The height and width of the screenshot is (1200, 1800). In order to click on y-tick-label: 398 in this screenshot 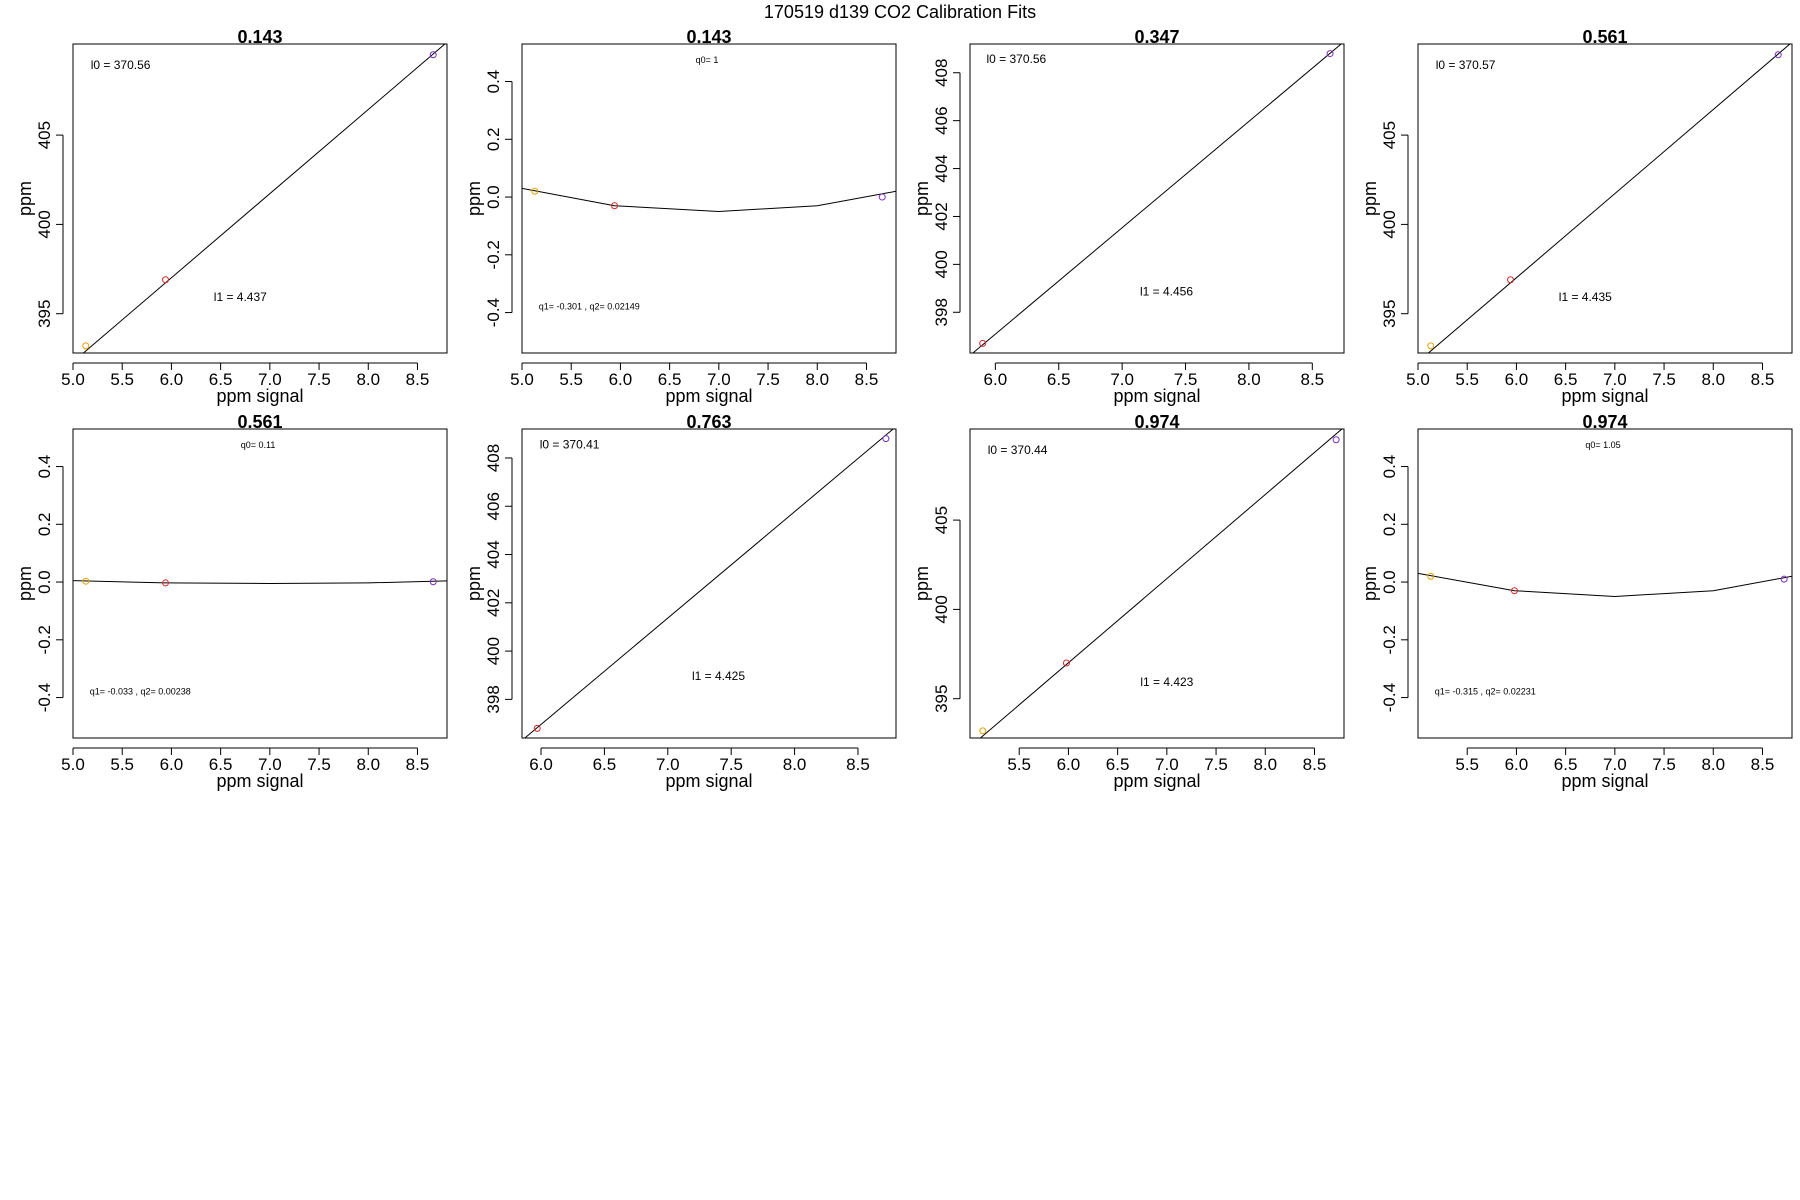, I will do `click(941, 312)`.